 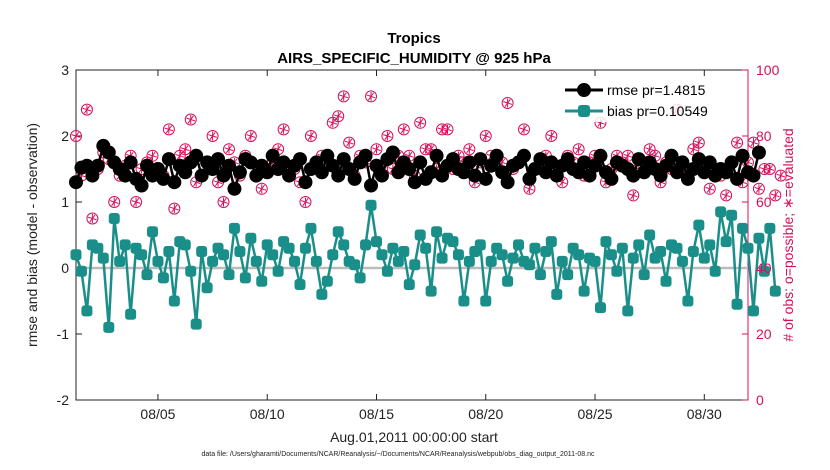 What do you see at coordinates (65, 202) in the screenshot?
I see `y-tick-label: 1` at bounding box center [65, 202].